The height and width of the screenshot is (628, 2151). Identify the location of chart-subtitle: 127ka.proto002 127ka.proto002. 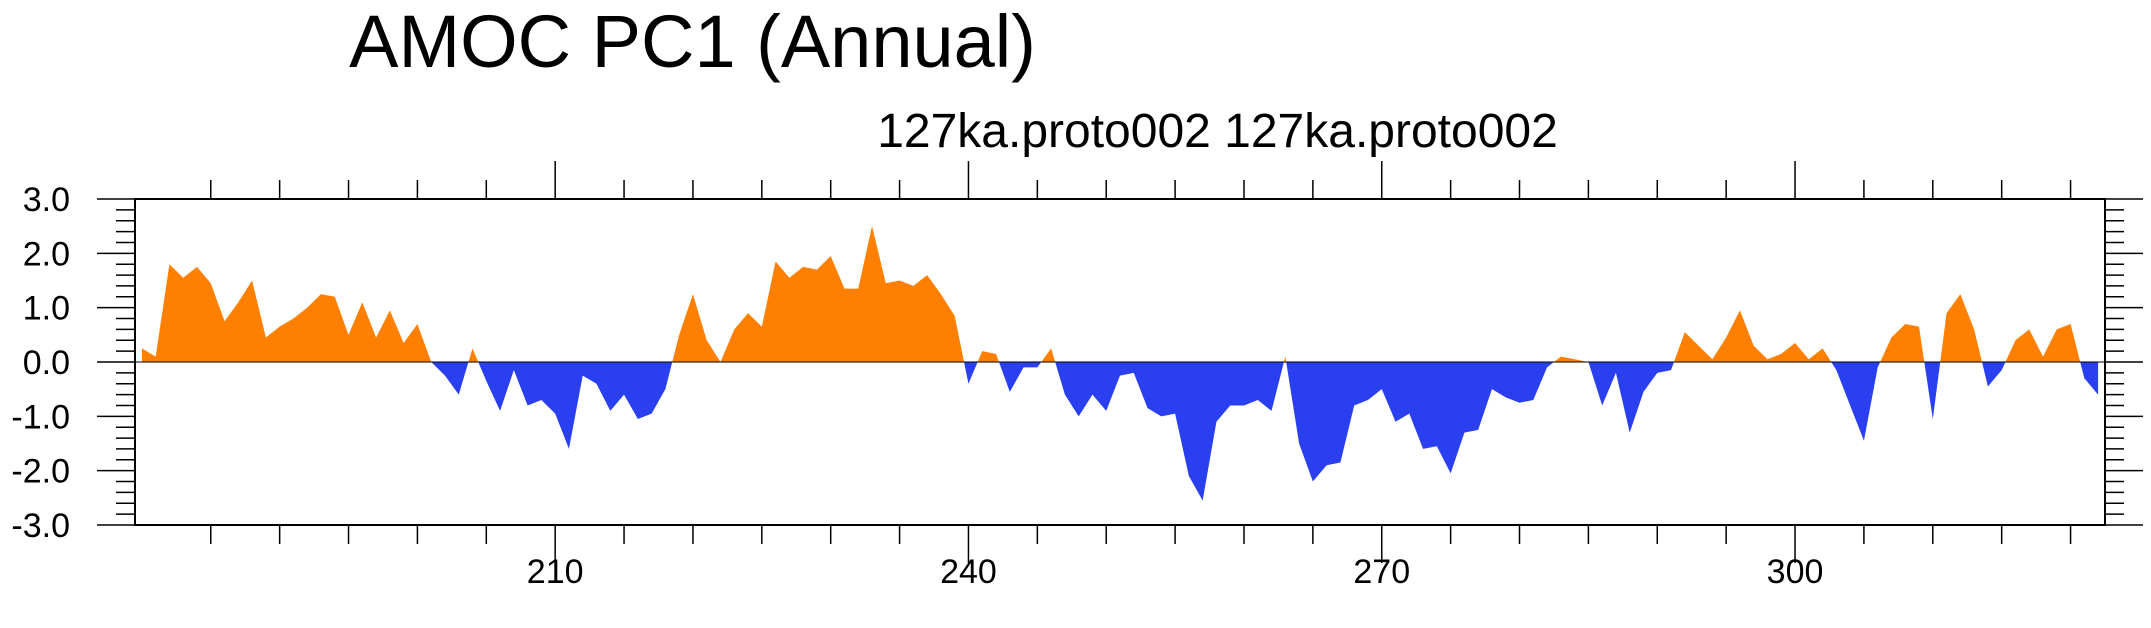
(1217, 131).